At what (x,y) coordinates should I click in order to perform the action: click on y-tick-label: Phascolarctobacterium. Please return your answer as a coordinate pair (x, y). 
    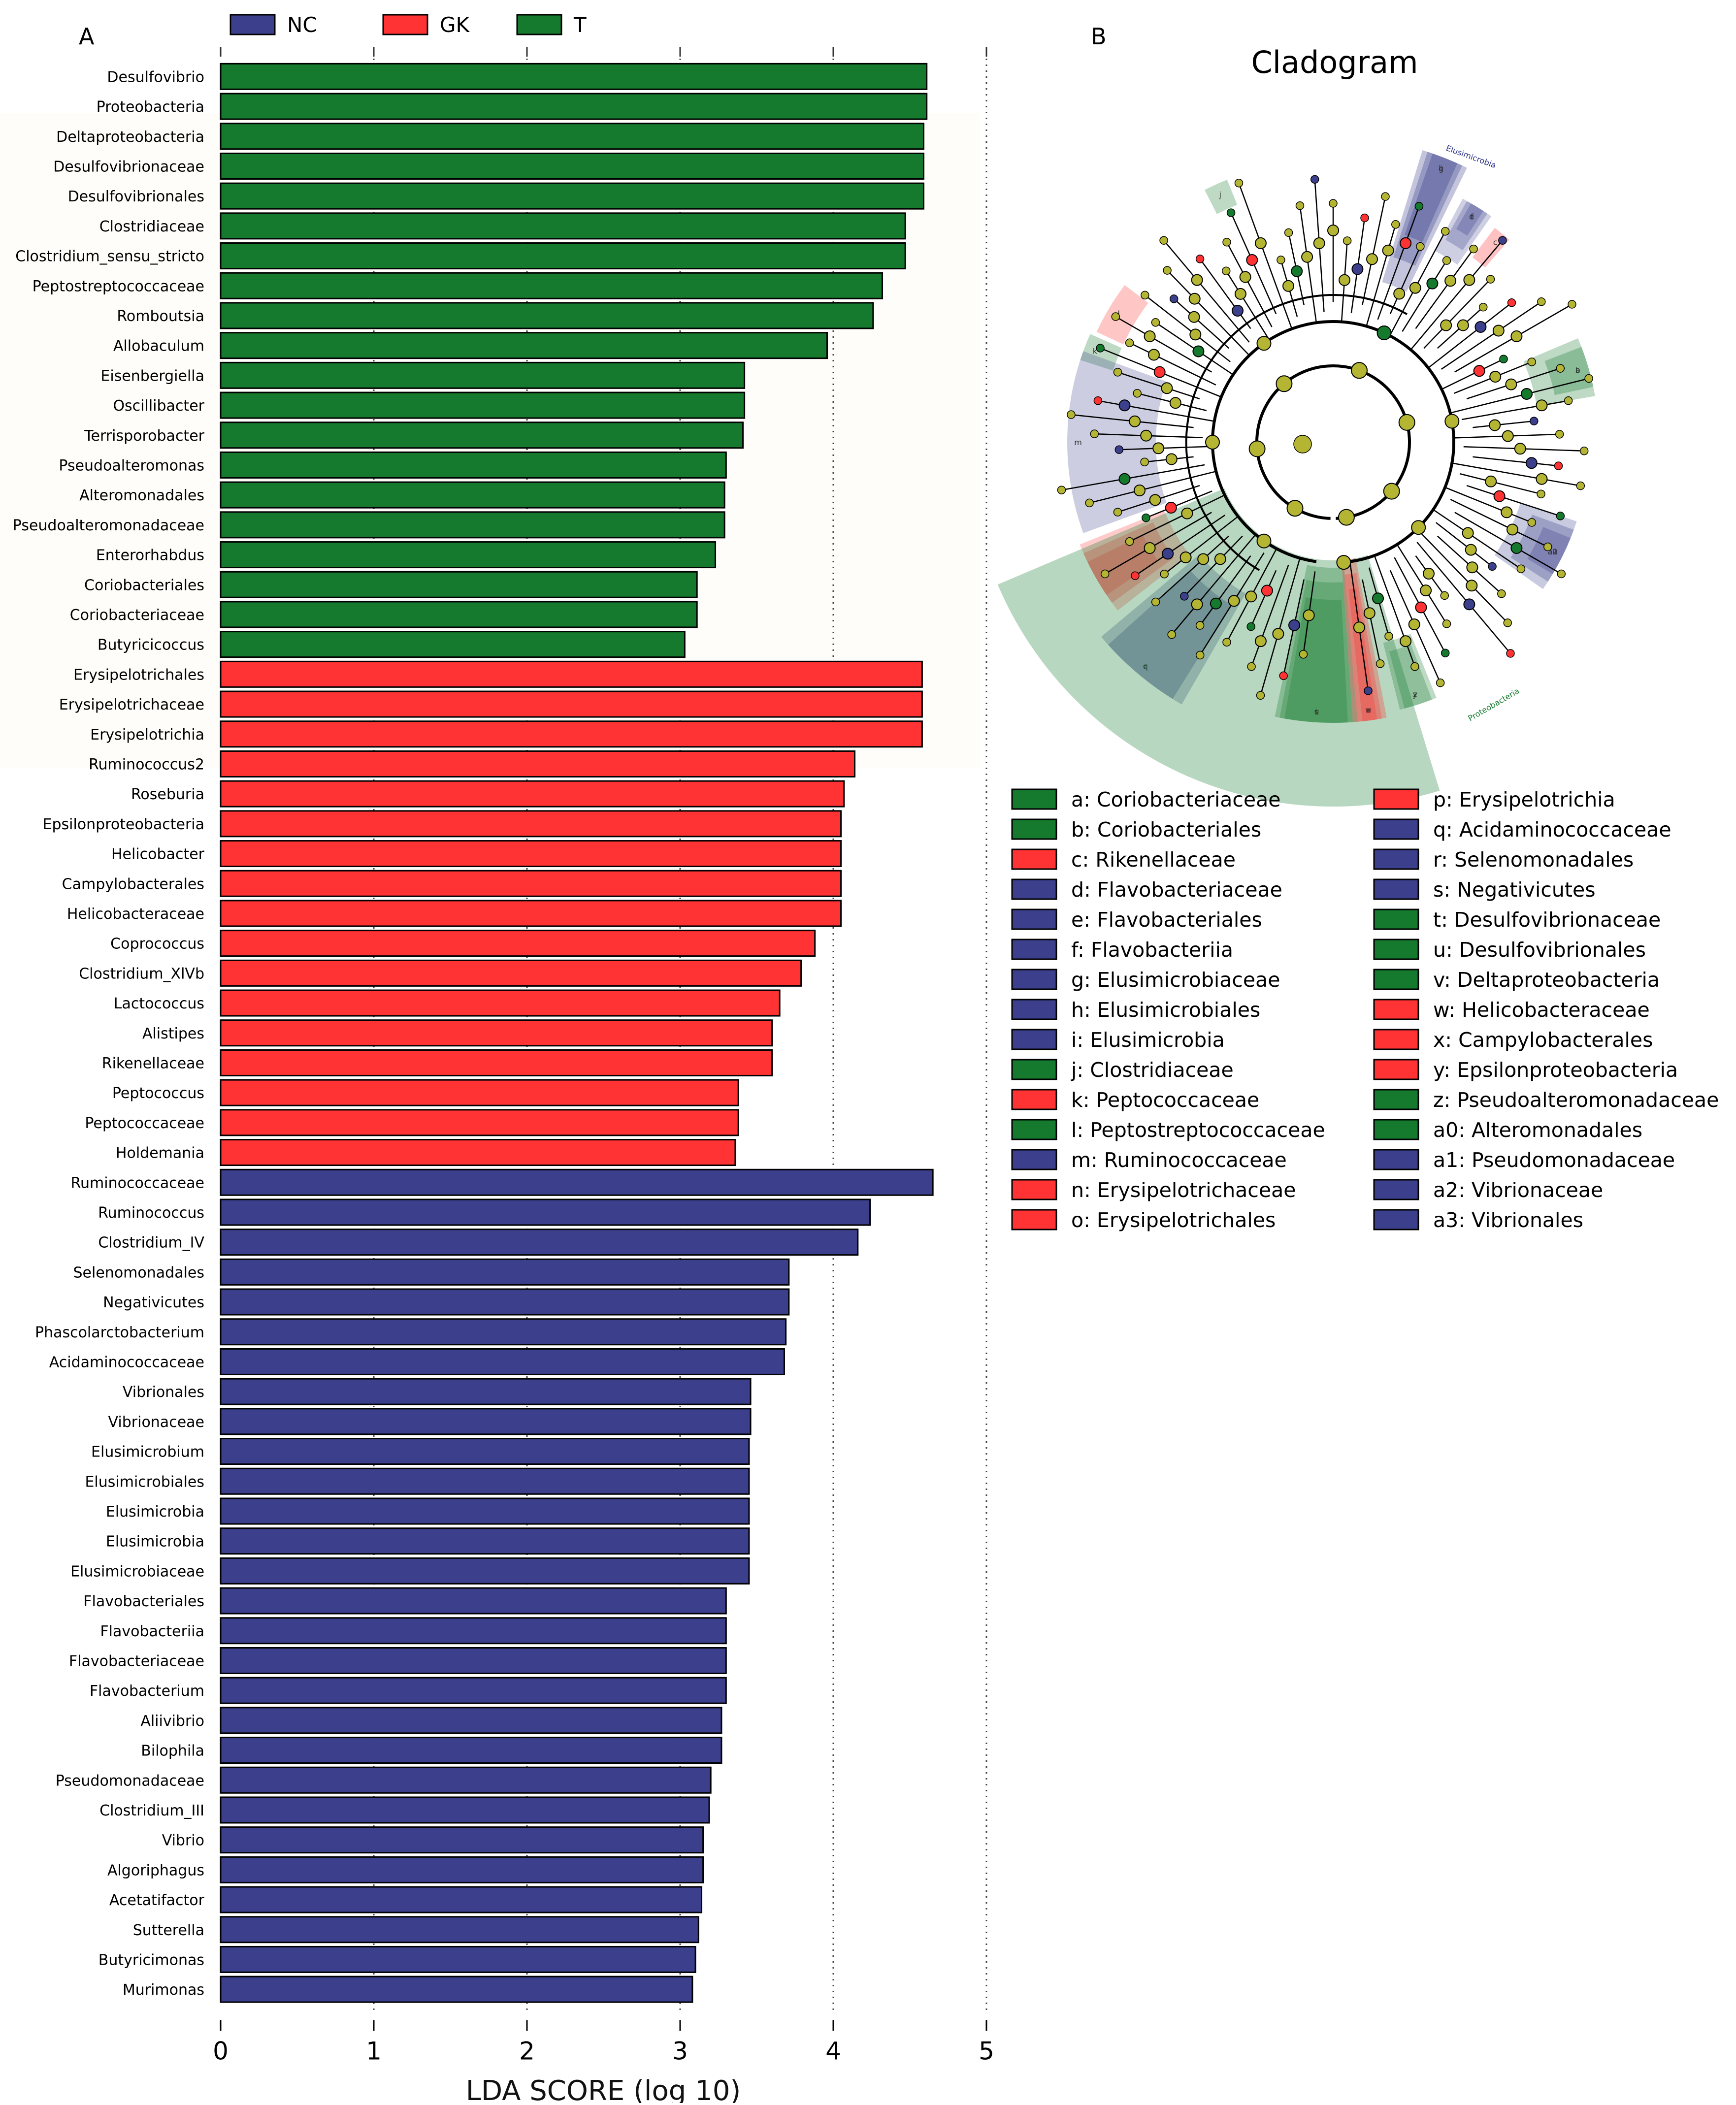
    Looking at the image, I should click on (120, 1332).